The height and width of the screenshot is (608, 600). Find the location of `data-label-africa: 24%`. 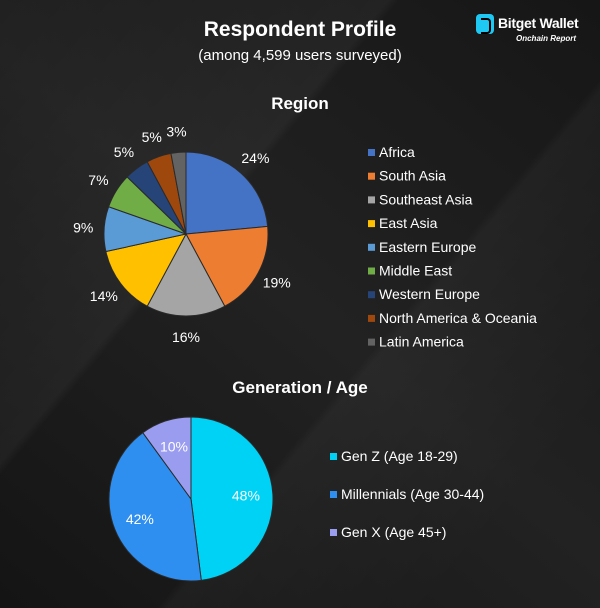

data-label-africa: 24% is located at coordinates (255, 158).